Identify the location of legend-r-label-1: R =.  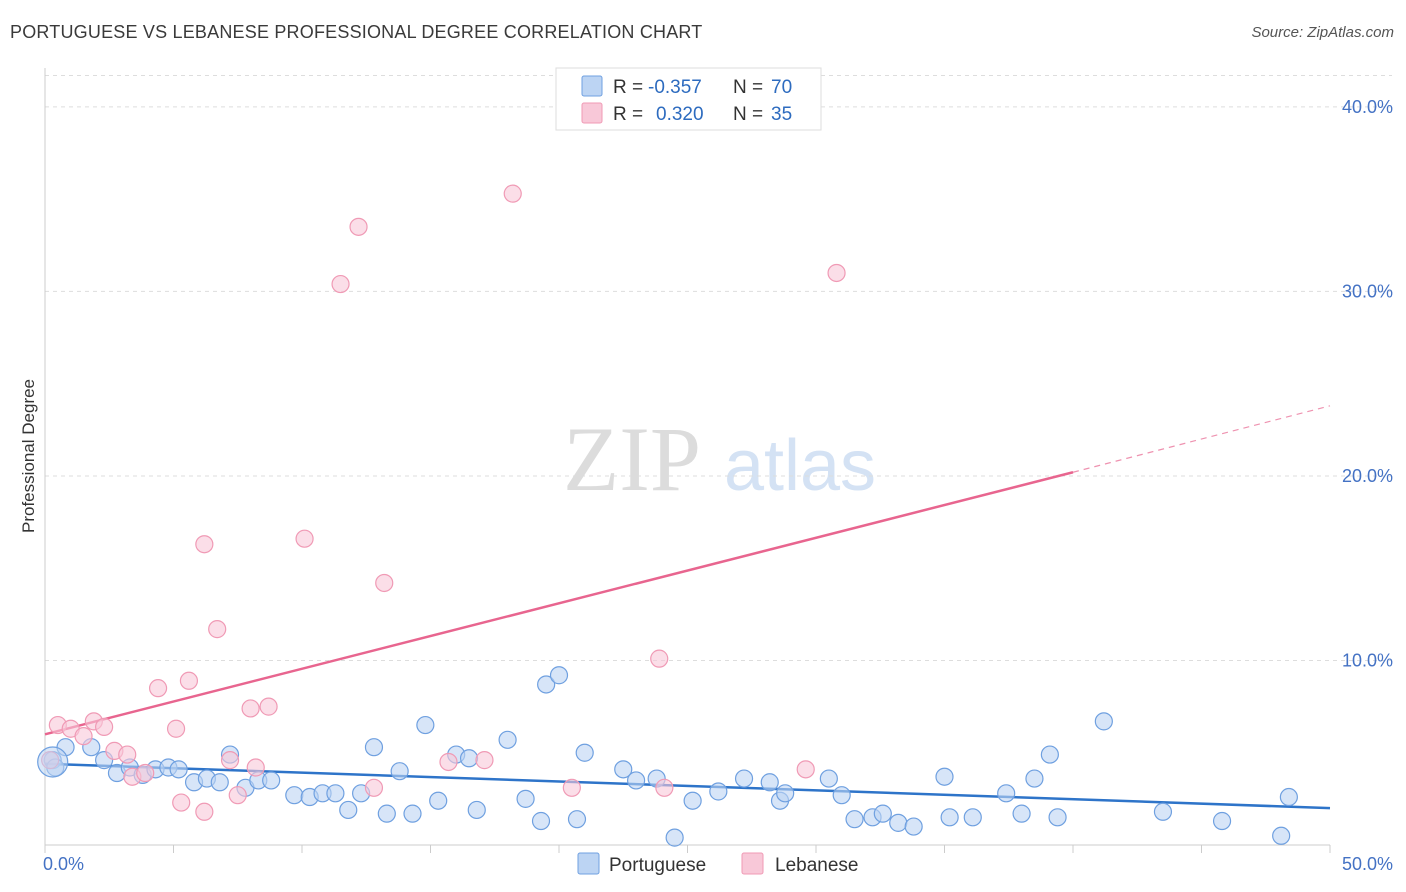
(628, 87).